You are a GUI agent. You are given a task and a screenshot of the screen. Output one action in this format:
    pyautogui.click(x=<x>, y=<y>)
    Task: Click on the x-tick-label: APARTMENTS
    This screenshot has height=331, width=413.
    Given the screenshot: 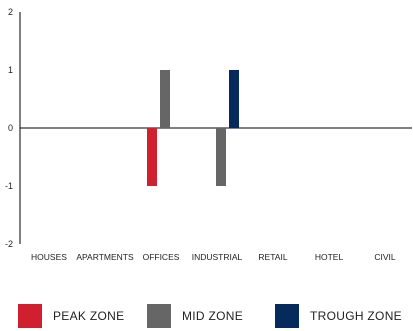 What is the action you would take?
    pyautogui.click(x=105, y=257)
    